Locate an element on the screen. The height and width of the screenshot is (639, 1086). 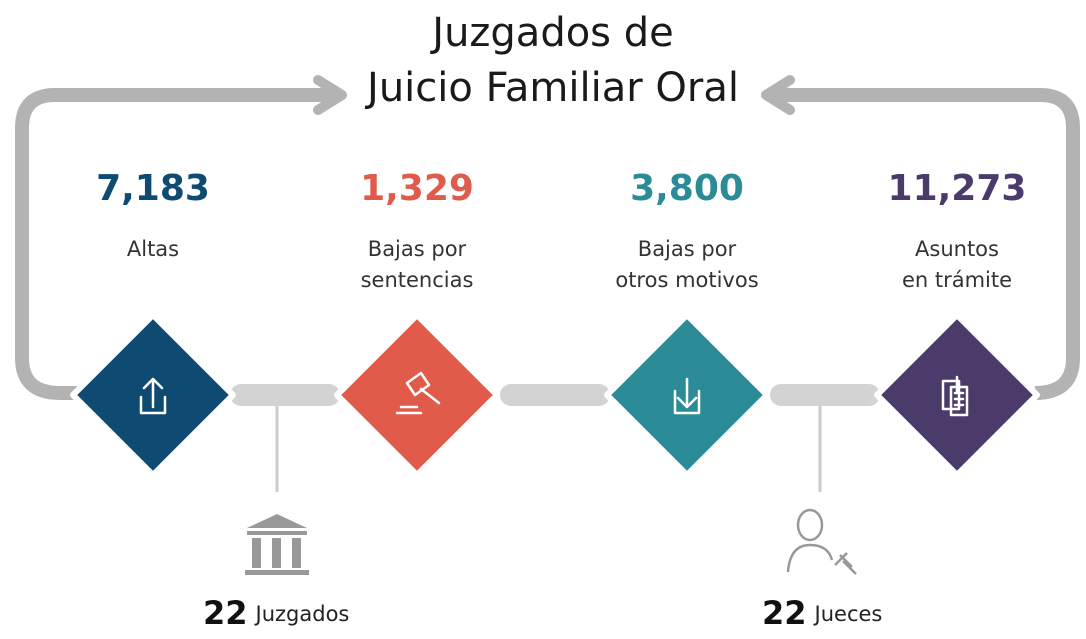
diamond is located at coordinates (957, 395).